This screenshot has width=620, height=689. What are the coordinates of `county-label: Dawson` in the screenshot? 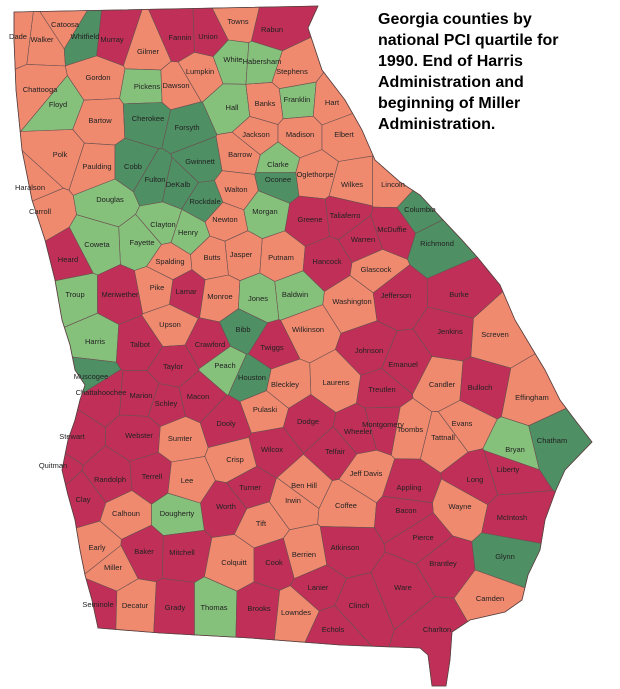 It's located at (175, 85).